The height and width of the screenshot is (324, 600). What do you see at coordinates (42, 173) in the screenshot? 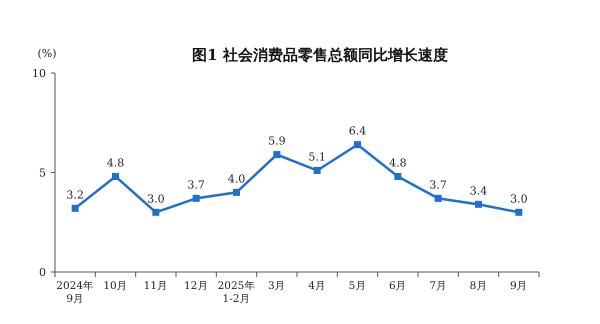
I see `y-tick-label: 5` at bounding box center [42, 173].